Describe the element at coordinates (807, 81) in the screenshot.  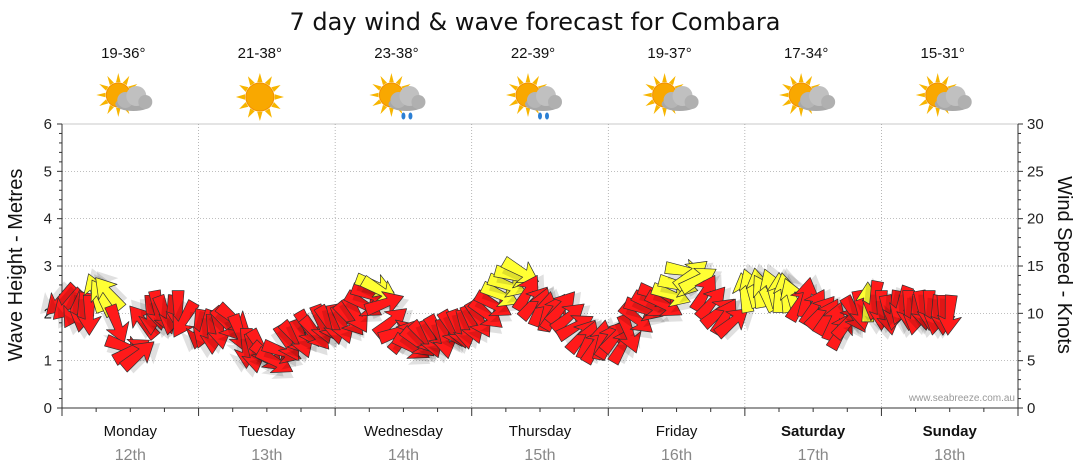
I see `day-forecast: 17-34°` at that location.